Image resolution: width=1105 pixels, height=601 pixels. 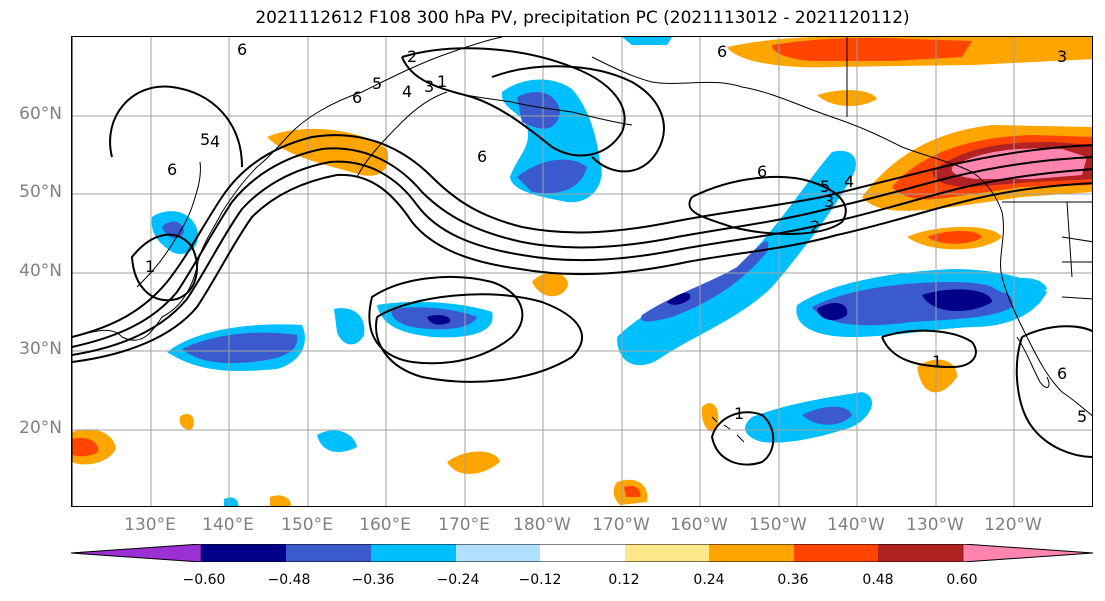 I want to click on lat-label: 20°N, so click(x=40, y=428).